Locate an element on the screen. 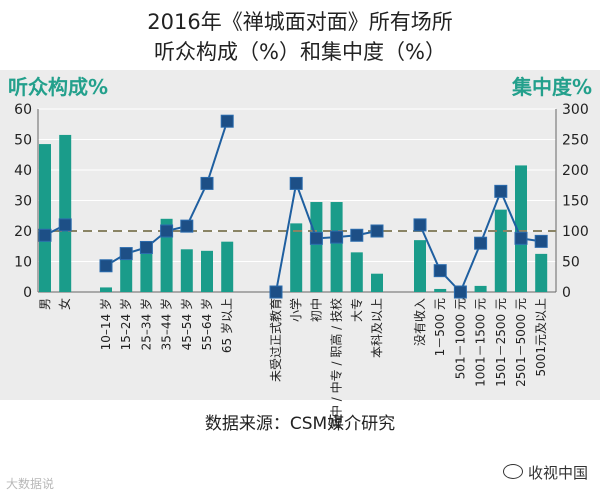 The image size is (600, 497). right-tick-label: 250 is located at coordinates (575, 141).